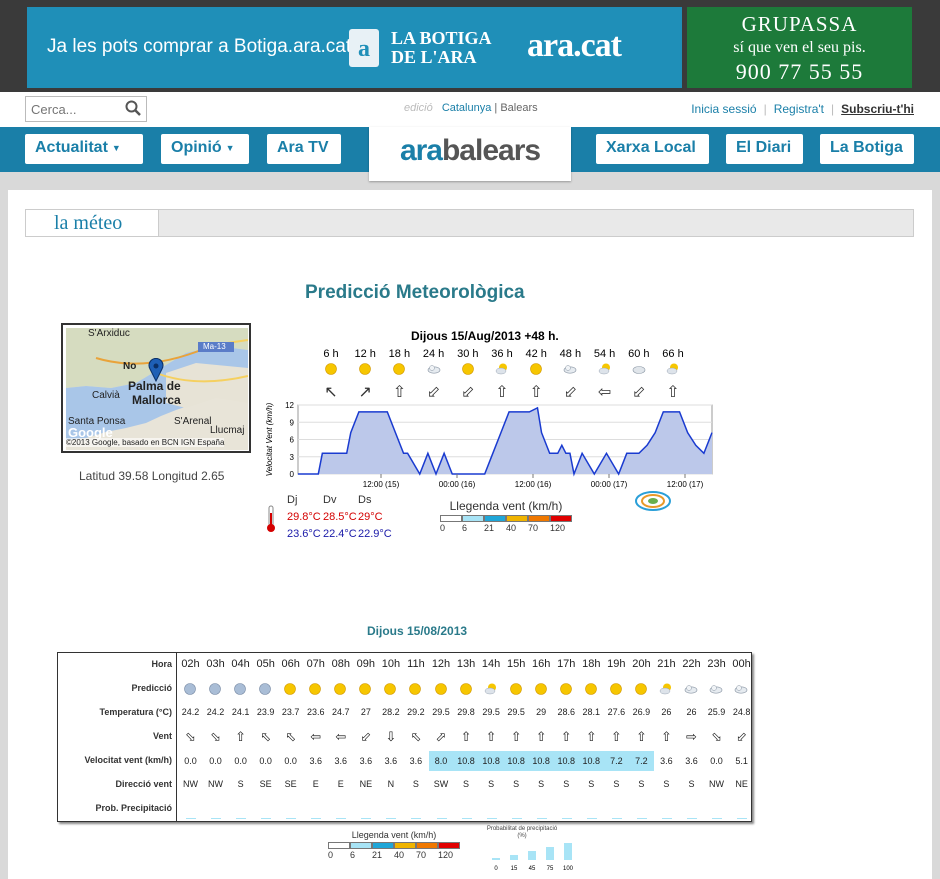  Describe the element at coordinates (716, 736) in the screenshot. I see `wind-arrow-icon: ⬂` at that location.